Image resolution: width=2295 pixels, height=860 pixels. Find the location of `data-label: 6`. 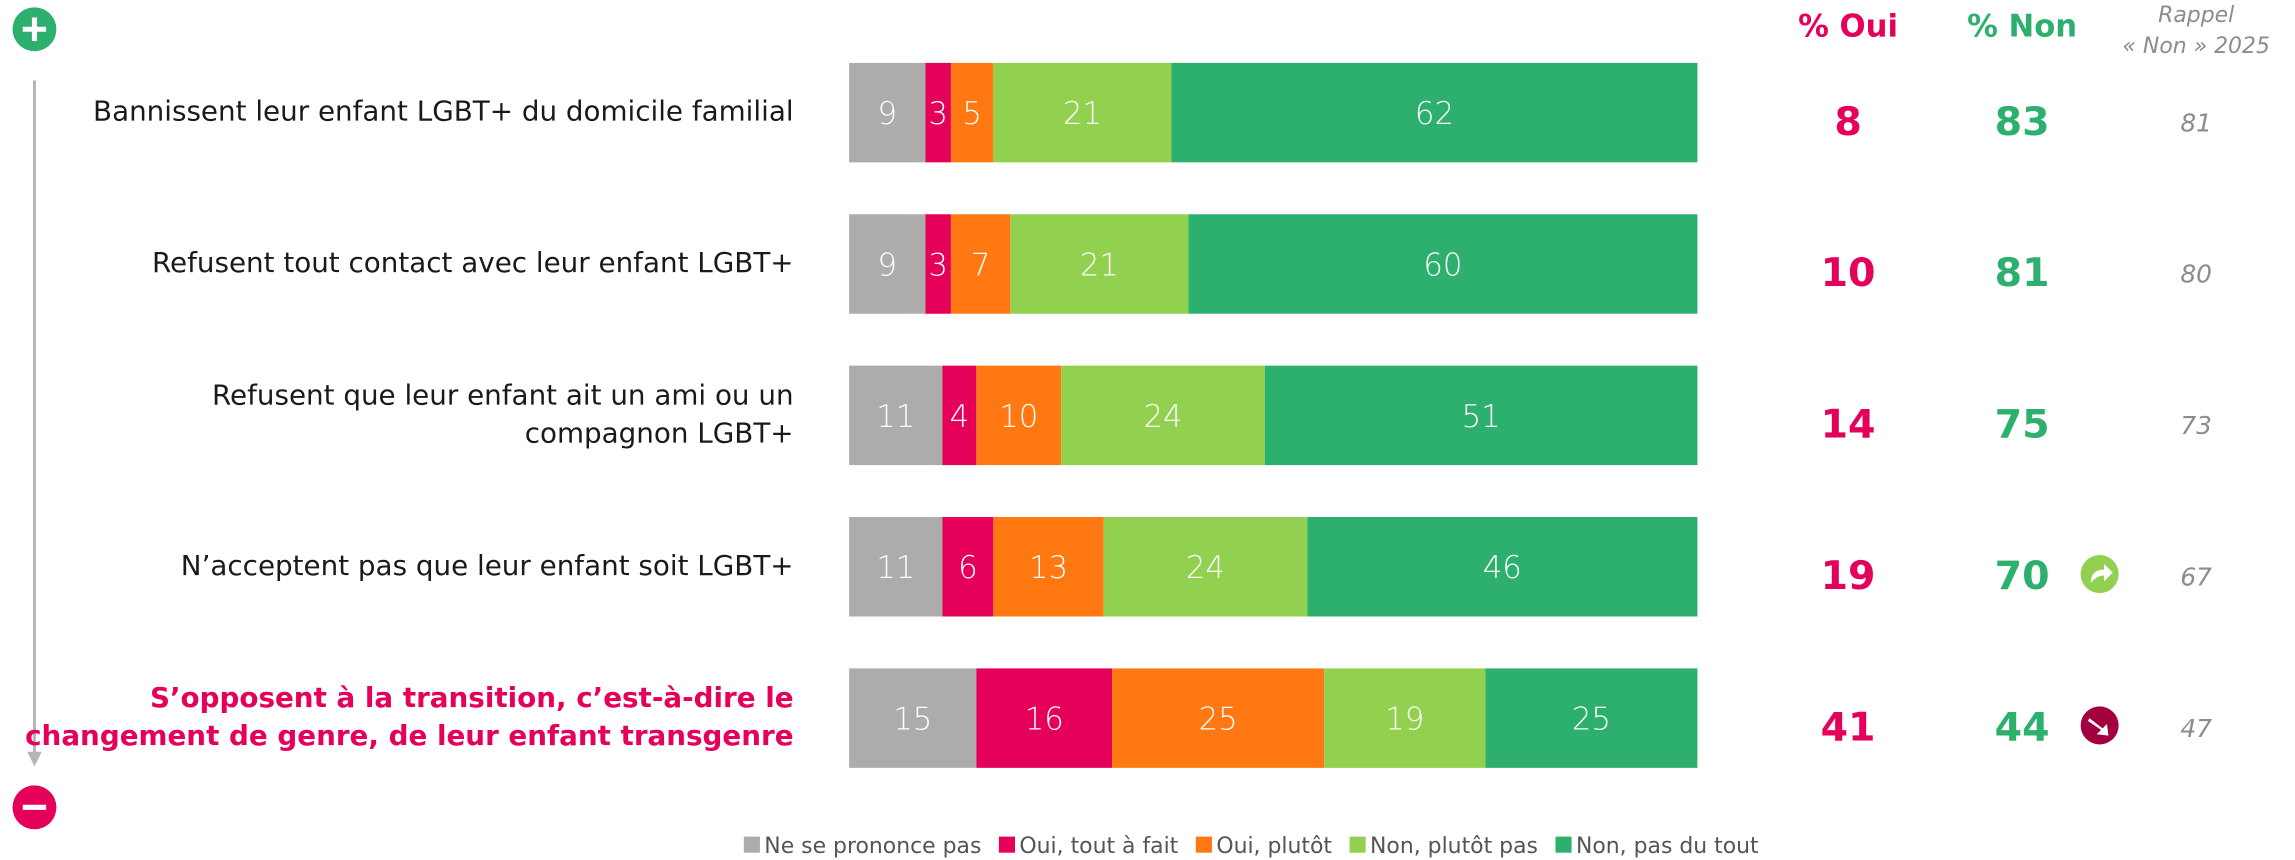

data-label: 6 is located at coordinates (968, 568).